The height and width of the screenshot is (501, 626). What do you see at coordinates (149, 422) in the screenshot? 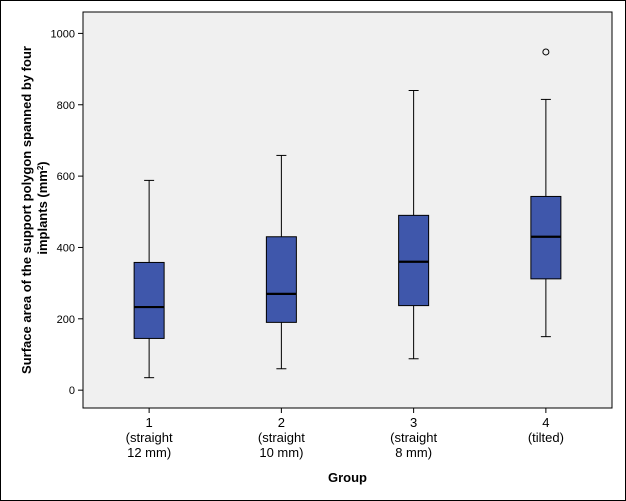
I see `x-tick-label: 1` at bounding box center [149, 422].